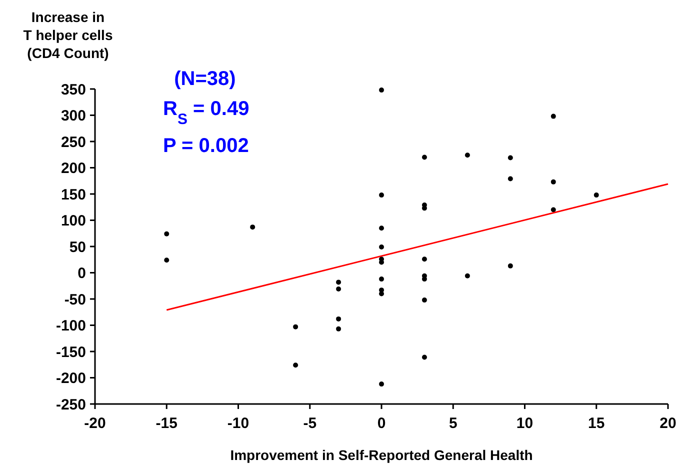  Describe the element at coordinates (73, 195) in the screenshot. I see `y-tick-label: 150` at that location.